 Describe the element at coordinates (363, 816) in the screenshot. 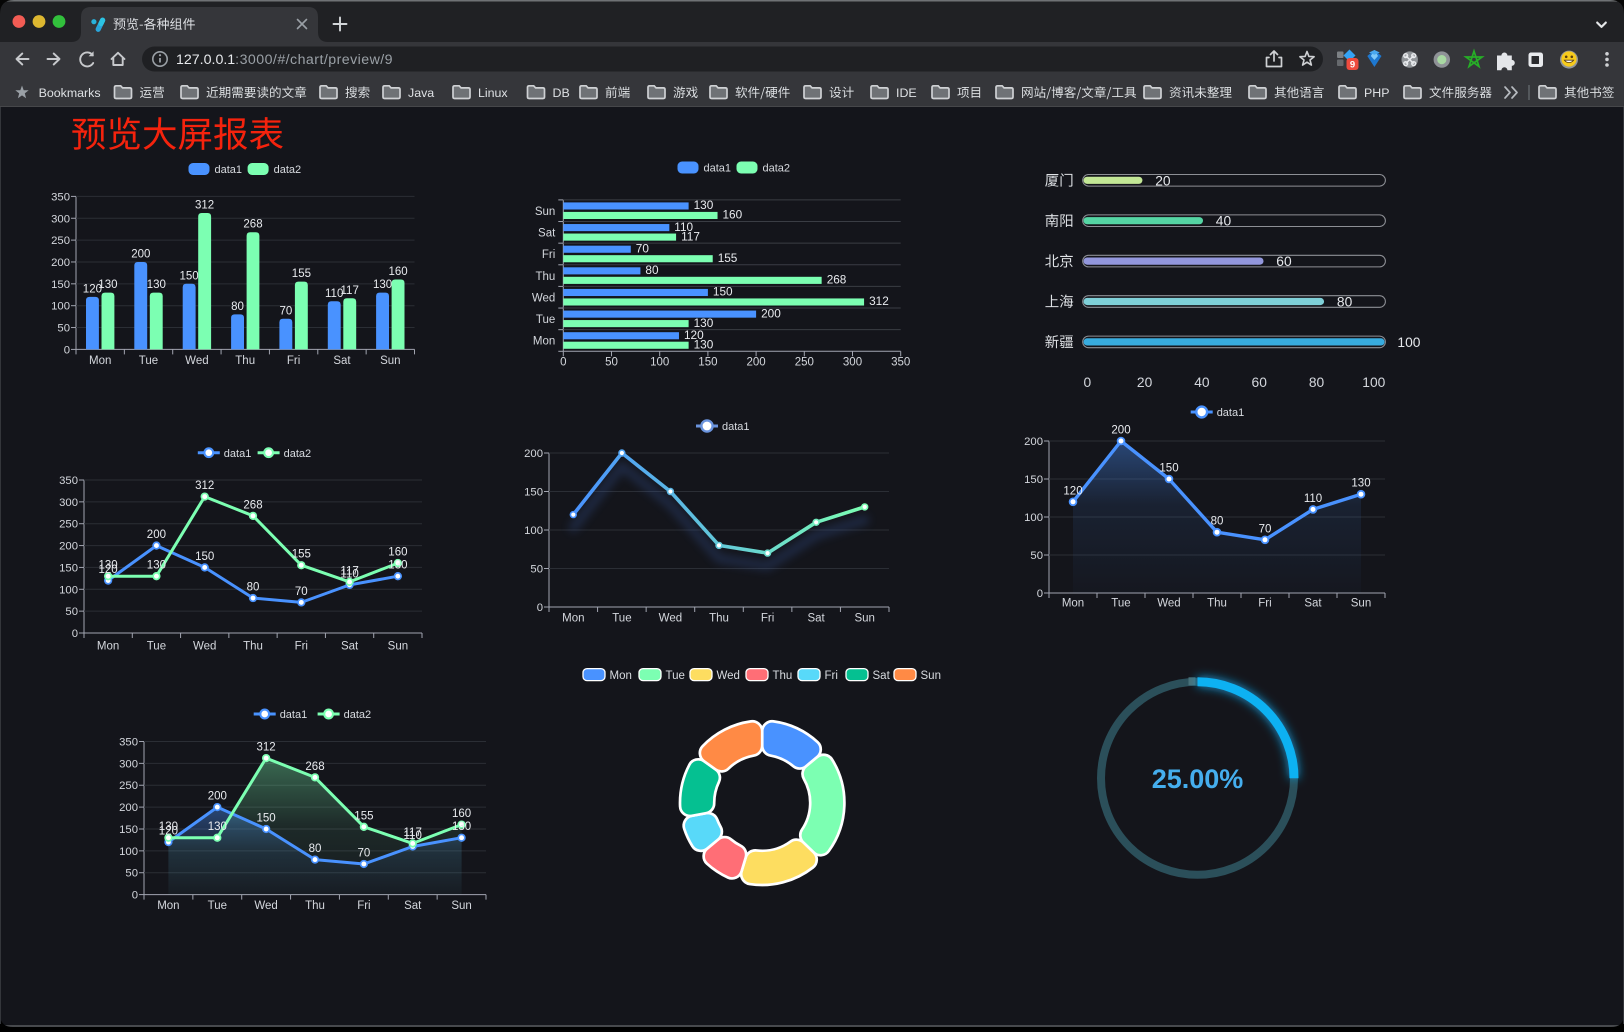

I see `svg-text: 155` at that location.